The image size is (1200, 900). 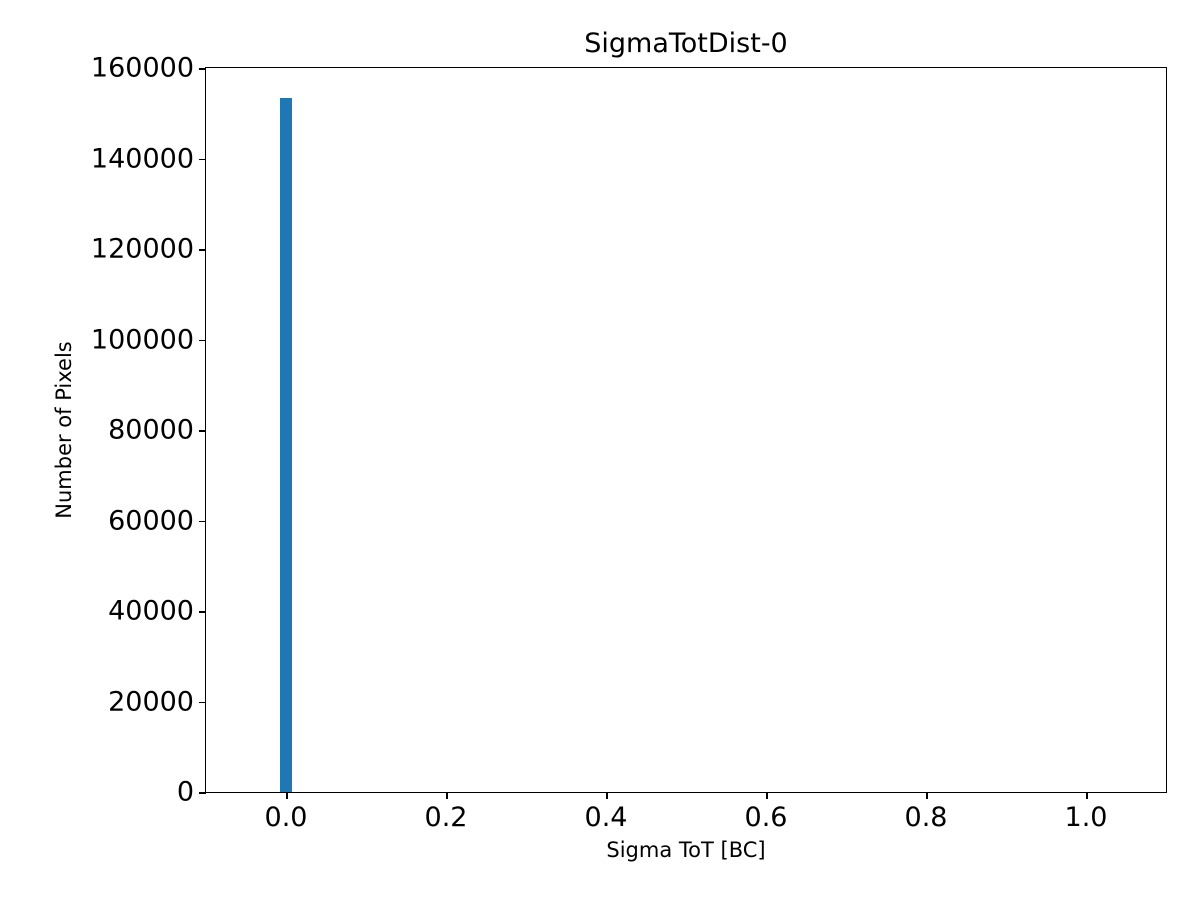 I want to click on x-tick-label: 0.2, so click(x=446, y=817).